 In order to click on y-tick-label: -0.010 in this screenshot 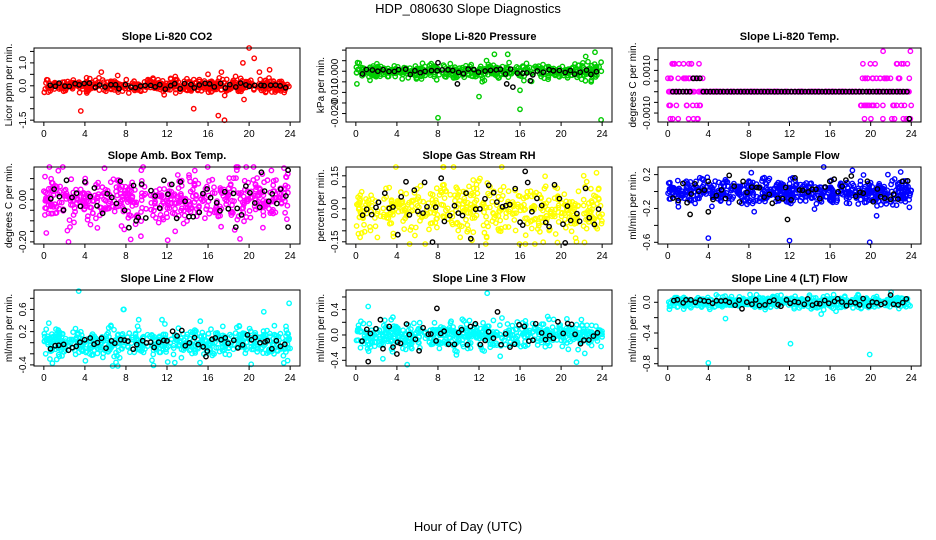, I will do `click(335, 92)`.